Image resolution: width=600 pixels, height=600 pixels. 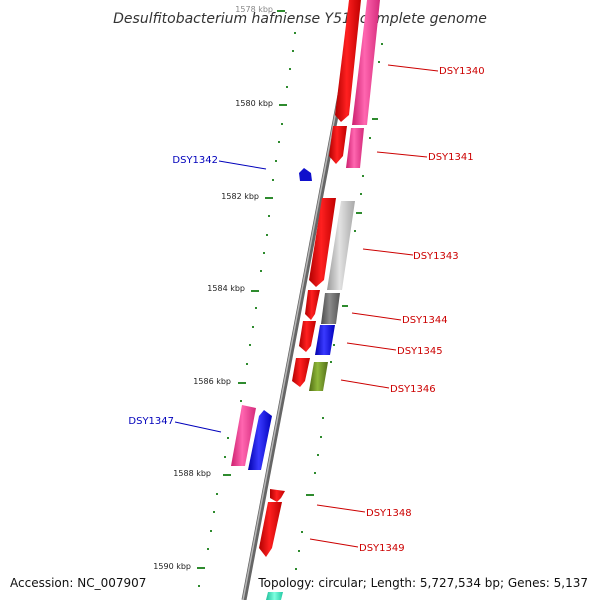 I want to click on gene-feature-dsy1340-b, so click(x=366, y=62).